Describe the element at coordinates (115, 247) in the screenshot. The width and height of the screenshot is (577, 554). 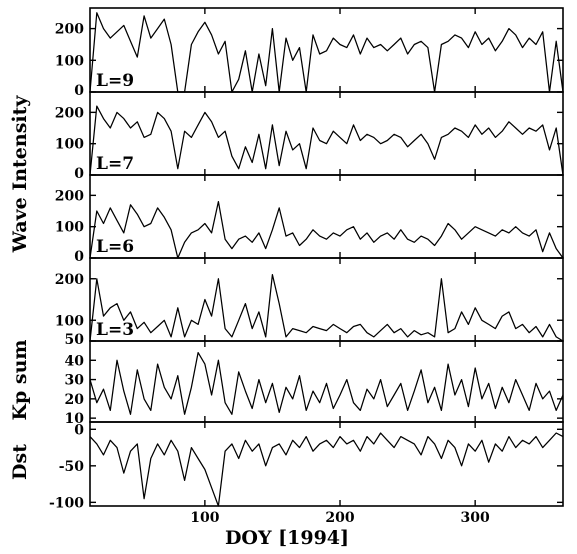
I see `panel-label-l6: L=6` at that location.